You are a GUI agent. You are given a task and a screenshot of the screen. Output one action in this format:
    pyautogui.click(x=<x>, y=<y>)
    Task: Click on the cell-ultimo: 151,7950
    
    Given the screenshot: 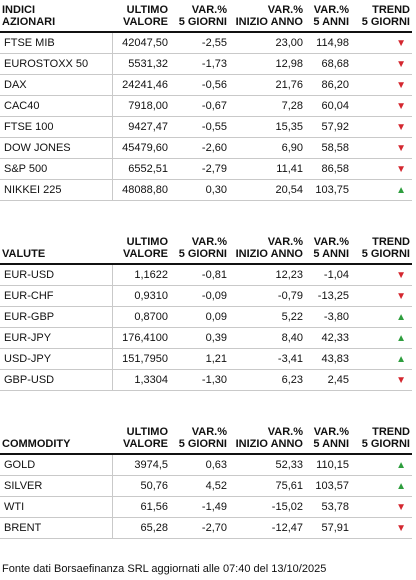 What is the action you would take?
    pyautogui.click(x=140, y=359)
    